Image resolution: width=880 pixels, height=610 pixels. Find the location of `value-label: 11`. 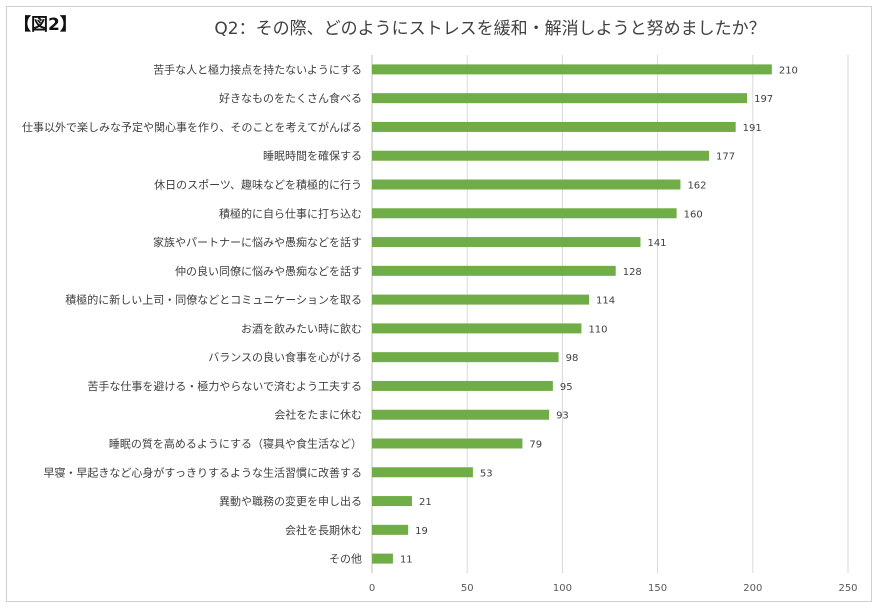

value-label: 11 is located at coordinates (406, 560).